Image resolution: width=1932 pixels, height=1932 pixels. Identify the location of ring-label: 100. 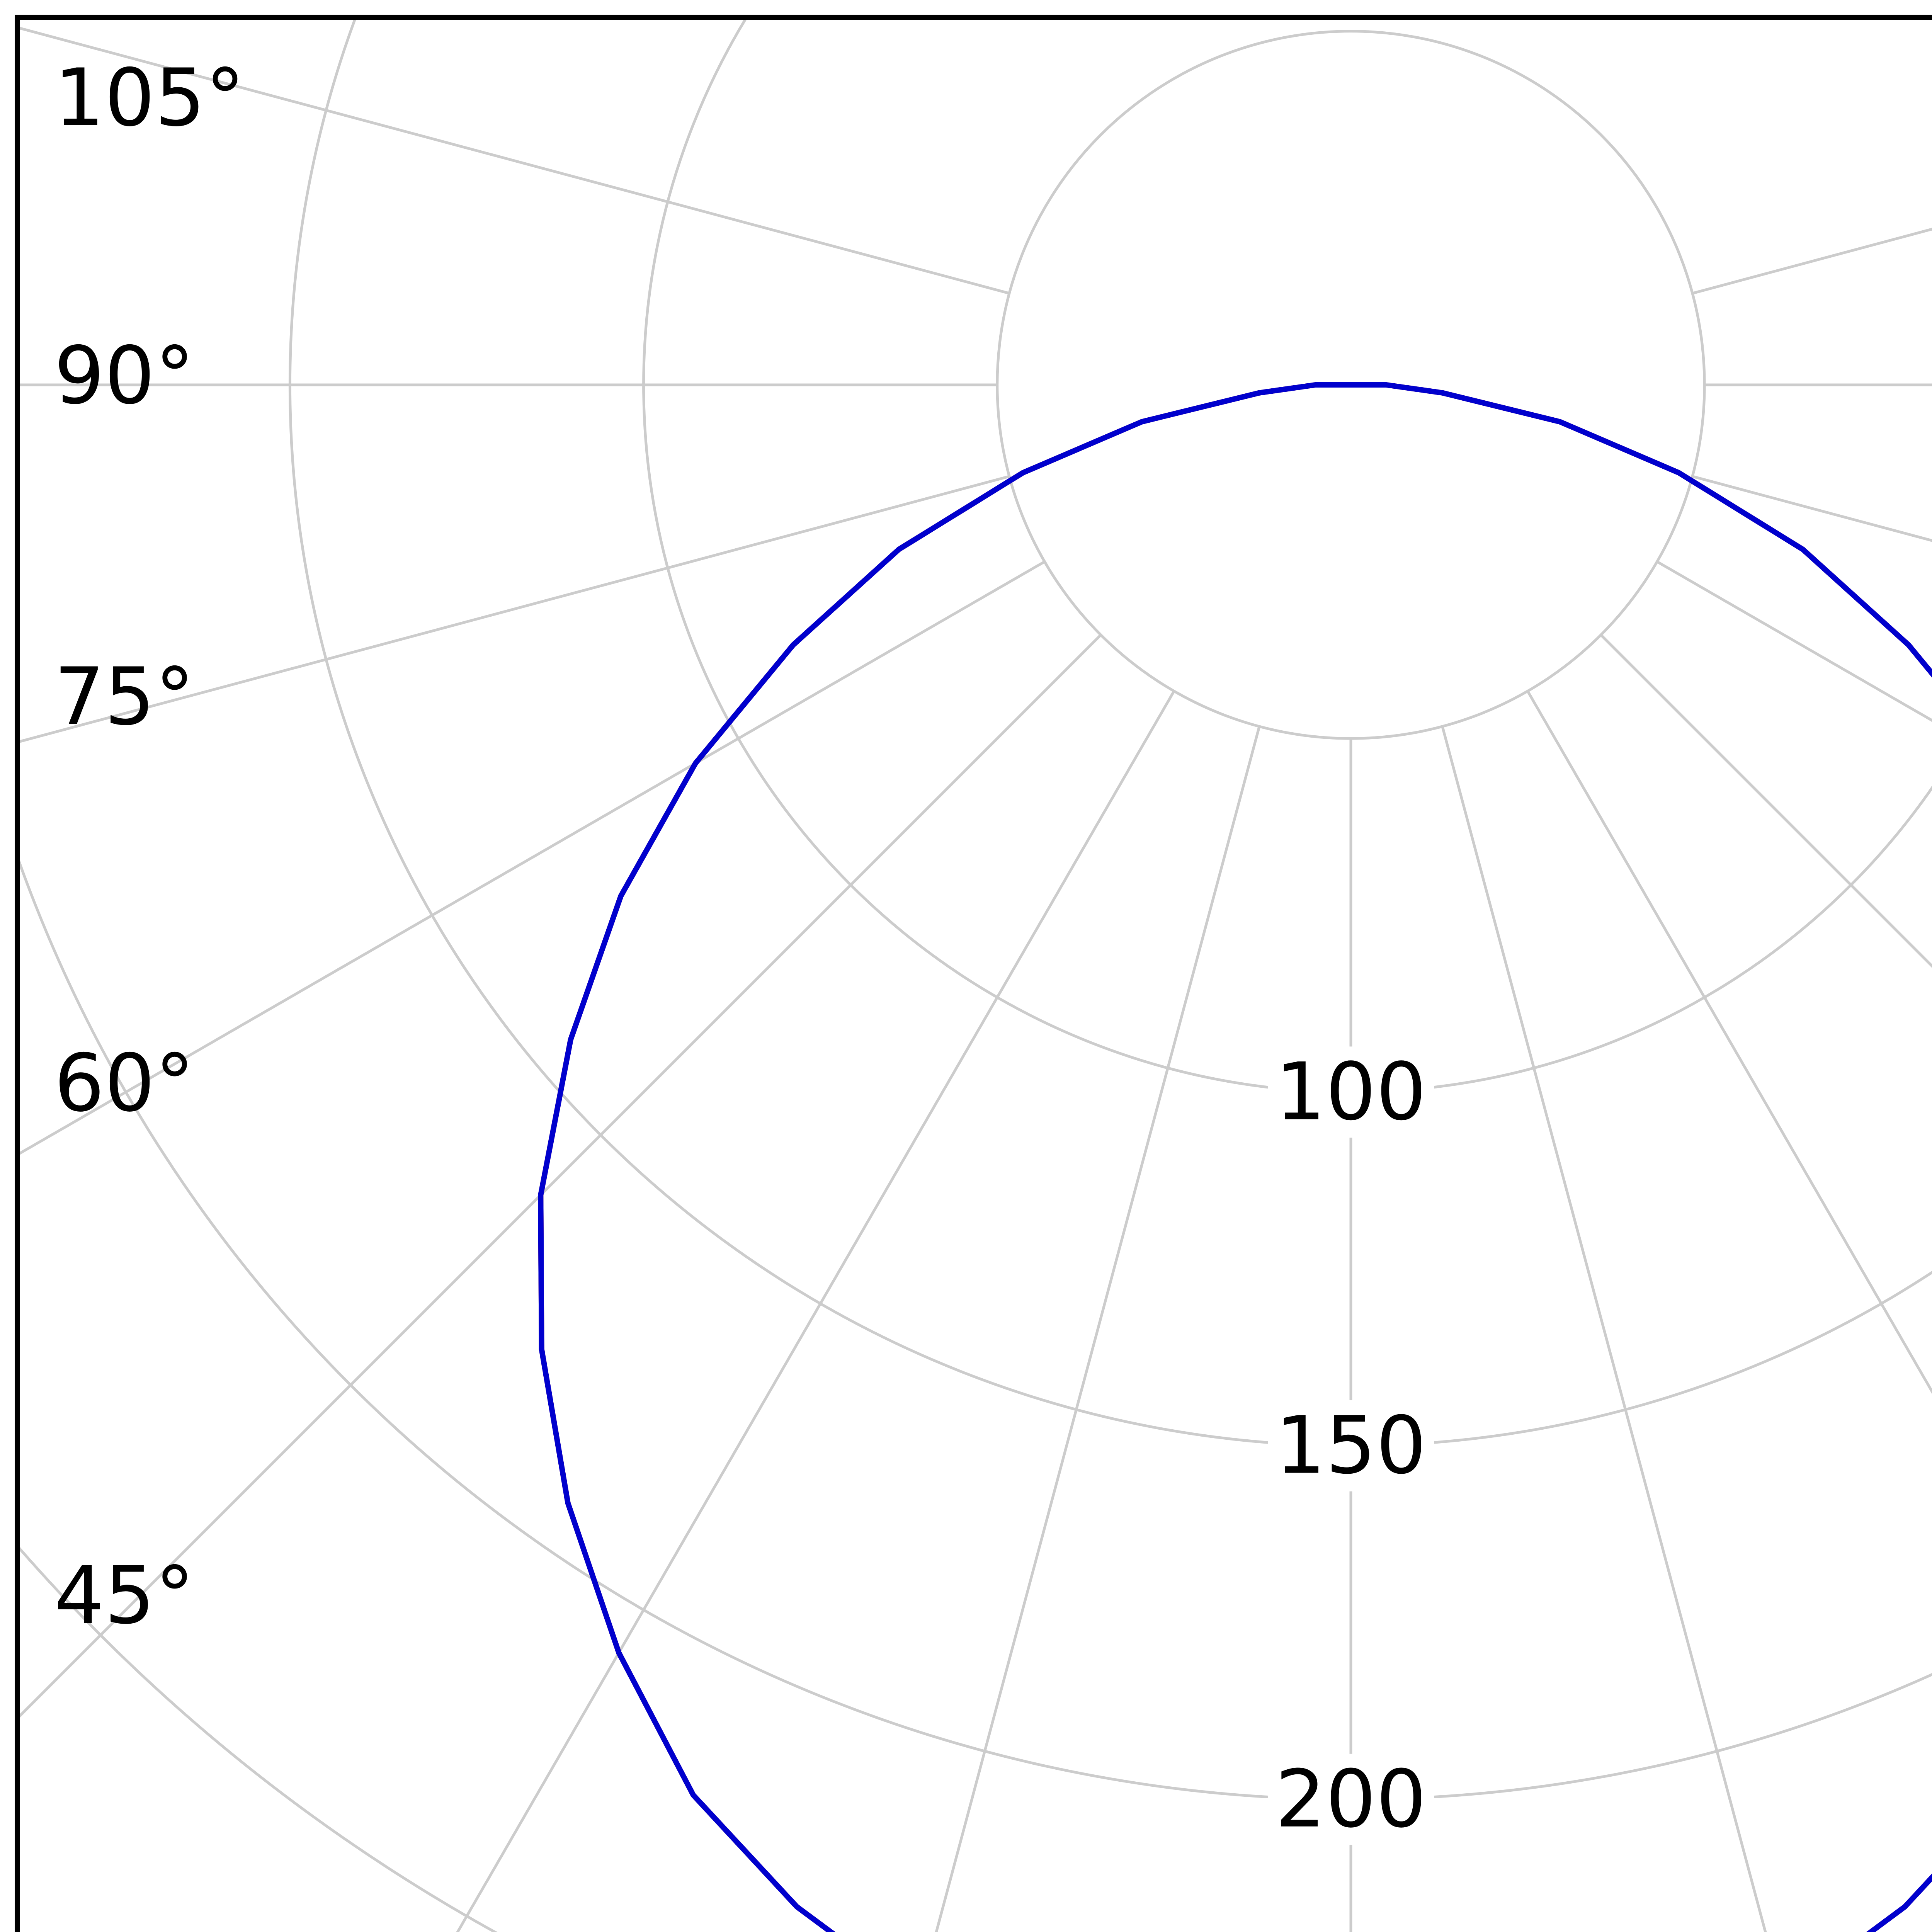
(1350, 1092).